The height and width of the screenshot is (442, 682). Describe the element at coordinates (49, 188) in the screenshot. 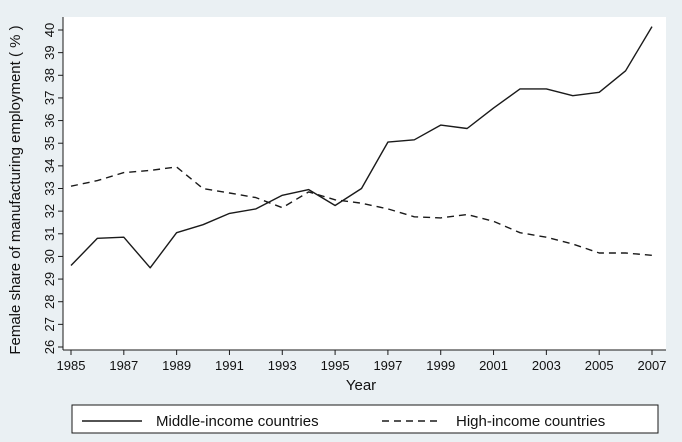

I see `y-tick-label: 33` at that location.